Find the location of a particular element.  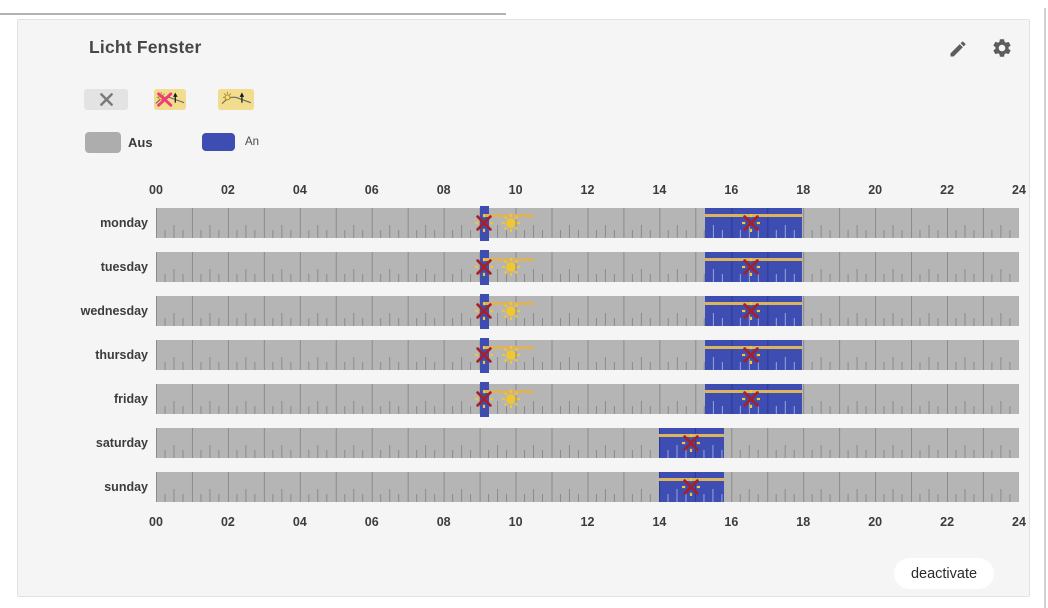

schedule-bar-monday is located at coordinates (587, 223).